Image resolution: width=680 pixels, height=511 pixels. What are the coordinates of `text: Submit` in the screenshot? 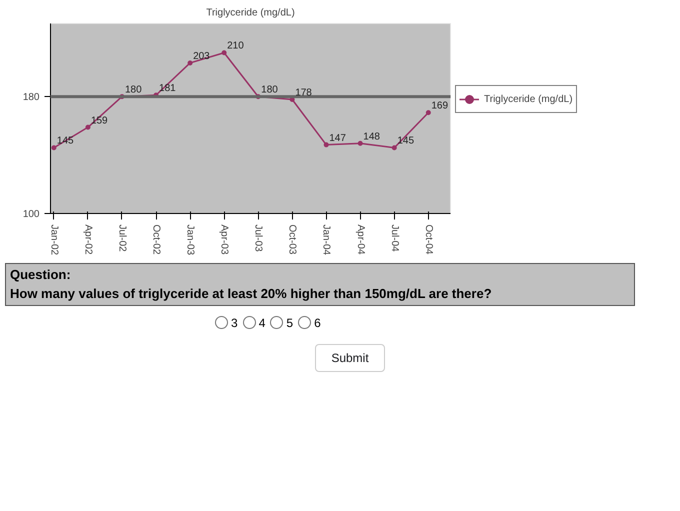 It's located at (350, 358).